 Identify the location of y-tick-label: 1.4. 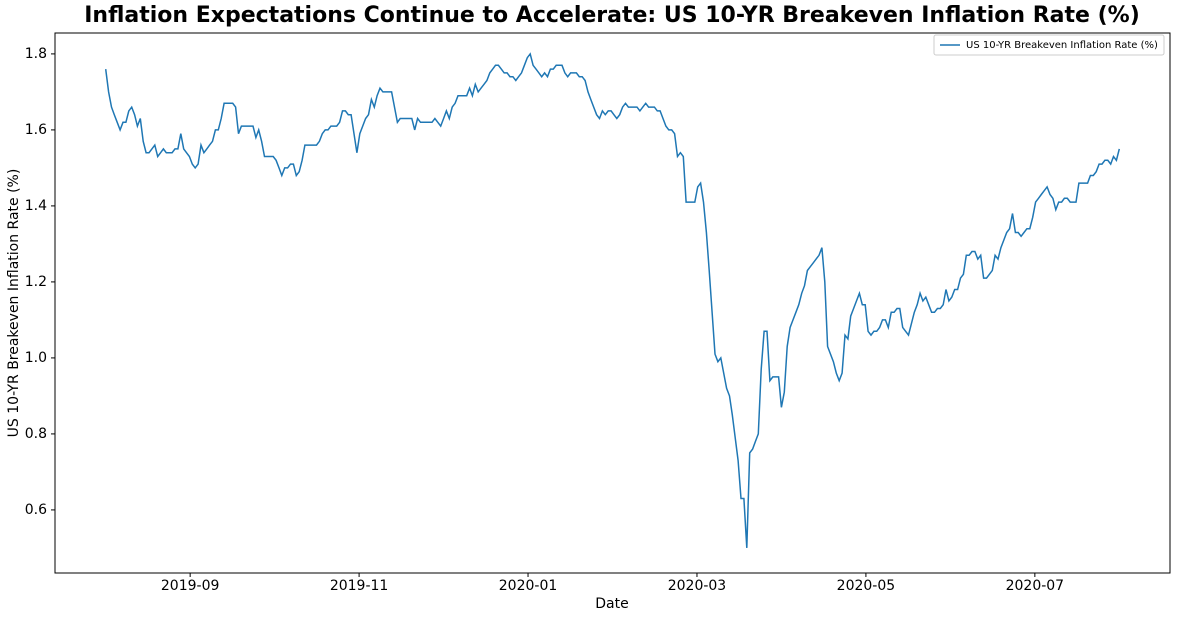
(36, 206).